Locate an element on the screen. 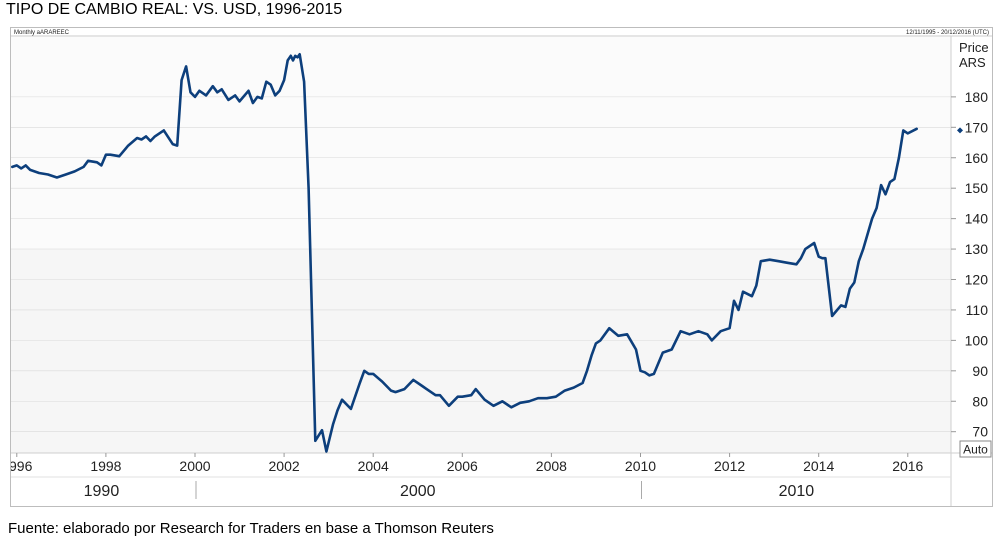 This screenshot has width=1003, height=547. decade-labels: 1990 2000 2010 is located at coordinates (481, 488).